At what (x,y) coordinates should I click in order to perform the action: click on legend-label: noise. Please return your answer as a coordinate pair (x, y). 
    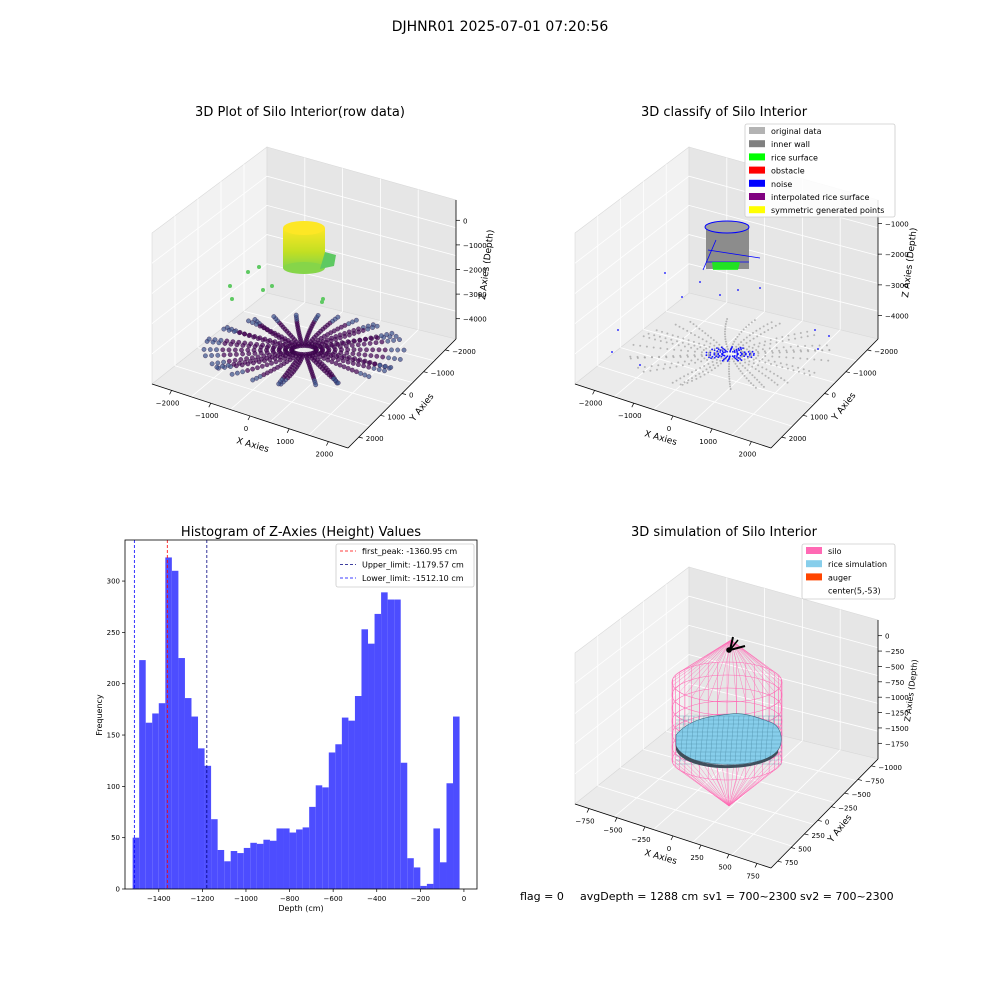
    Looking at the image, I should click on (781, 184).